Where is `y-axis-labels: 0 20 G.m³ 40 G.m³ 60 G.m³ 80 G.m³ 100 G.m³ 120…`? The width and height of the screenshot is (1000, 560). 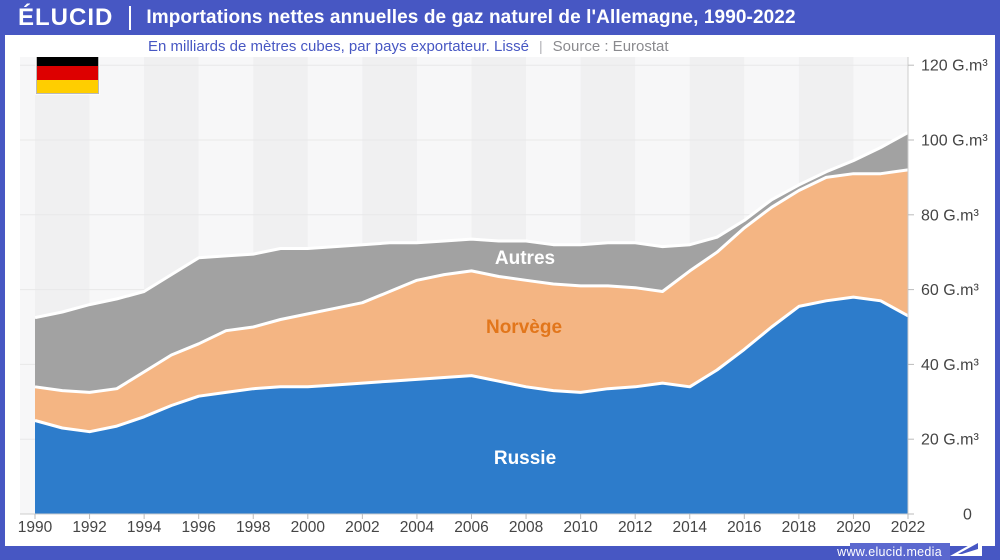 y-axis-labels: 0 20 G.m³ 40 G.m³ 60 G.m³ 80 G.m³ 100 G.m³ 120… is located at coordinates (948, 291).